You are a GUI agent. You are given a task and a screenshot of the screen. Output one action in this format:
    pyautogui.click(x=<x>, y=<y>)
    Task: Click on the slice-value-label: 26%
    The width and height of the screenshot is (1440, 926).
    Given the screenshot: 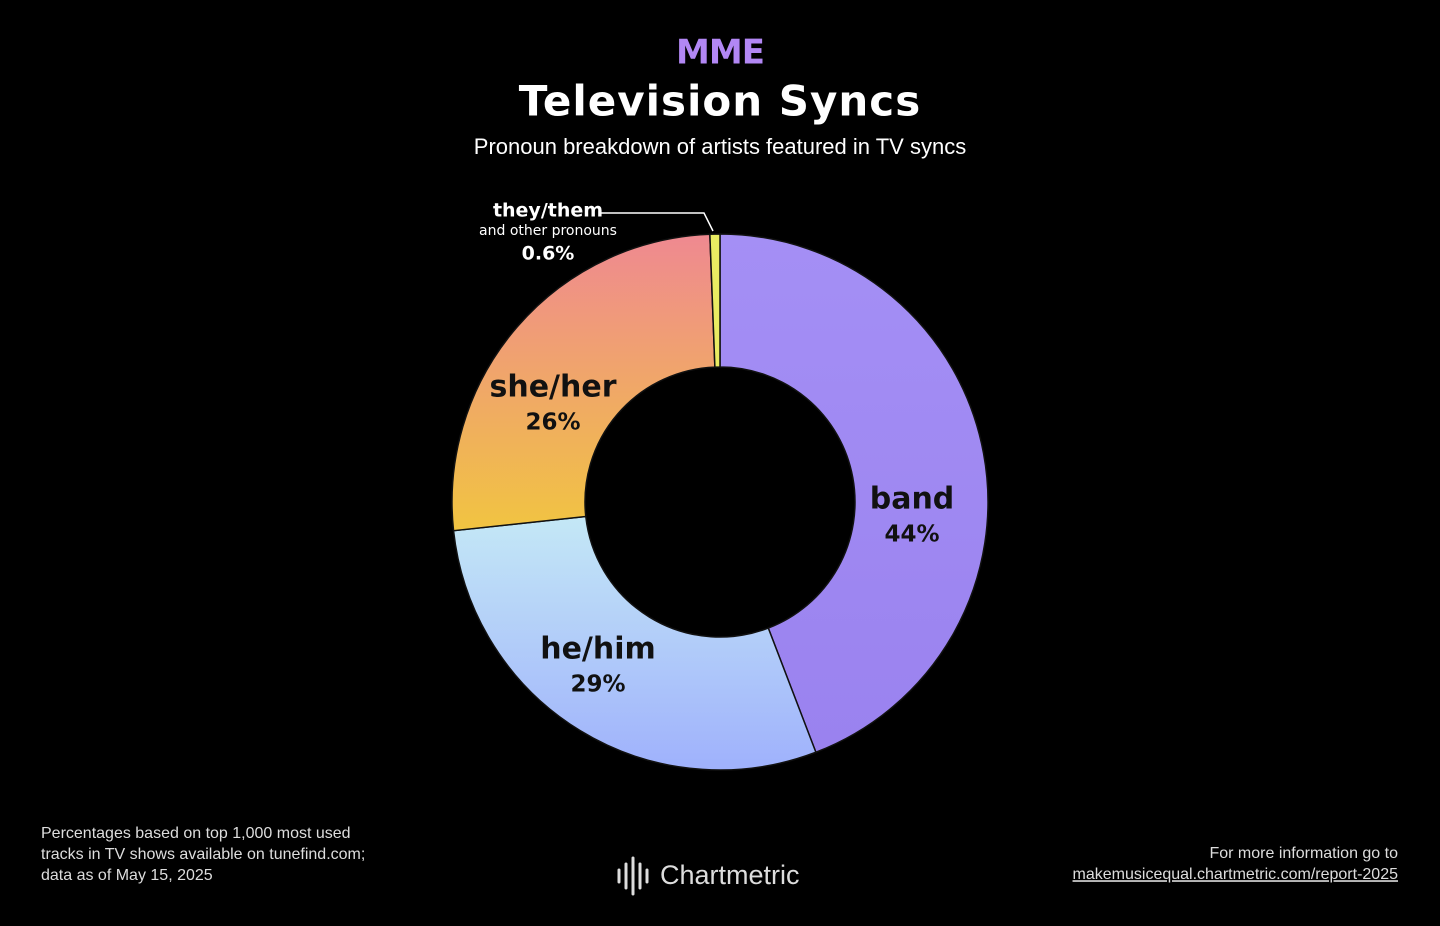 What is the action you would take?
    pyautogui.click(x=552, y=423)
    